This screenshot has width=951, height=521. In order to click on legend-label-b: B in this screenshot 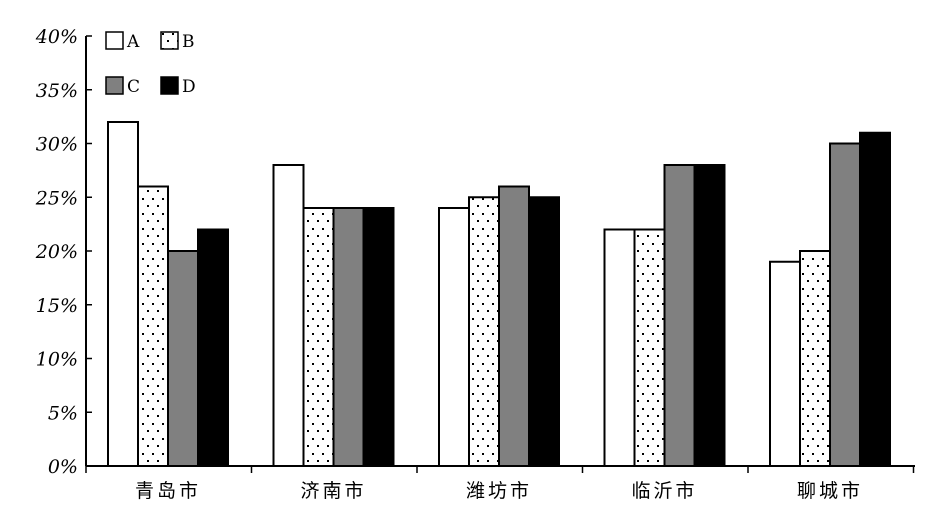, I will do `click(188, 42)`.